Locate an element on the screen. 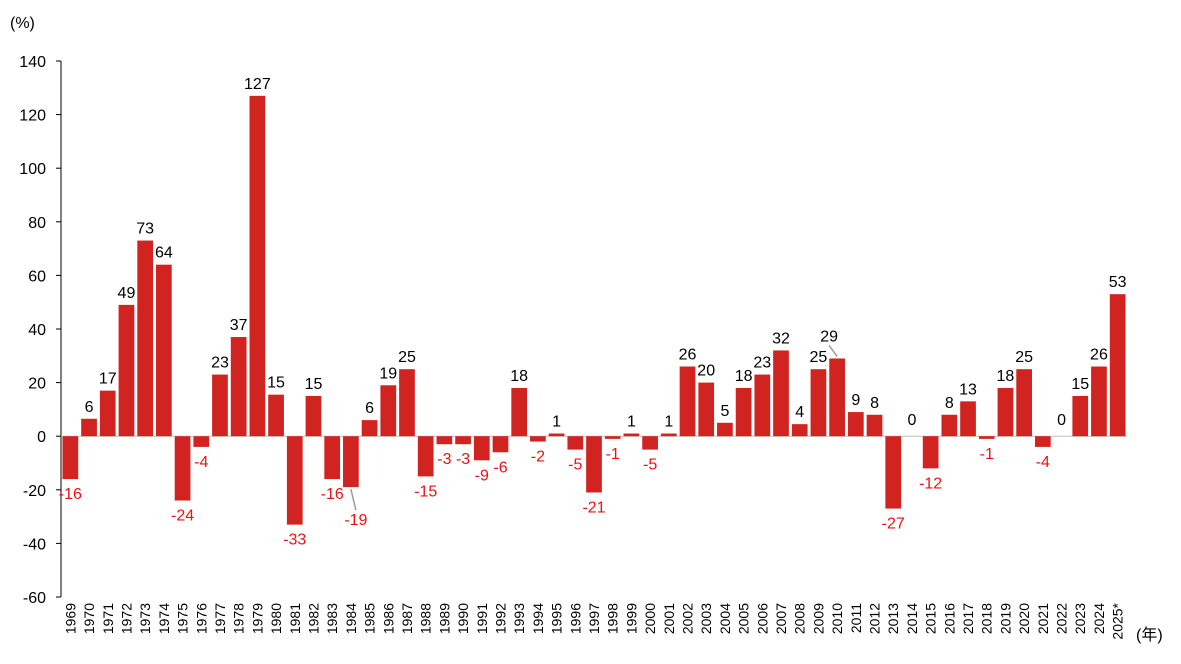 The height and width of the screenshot is (664, 1181). x-tick-label: 2013 is located at coordinates (893, 618).